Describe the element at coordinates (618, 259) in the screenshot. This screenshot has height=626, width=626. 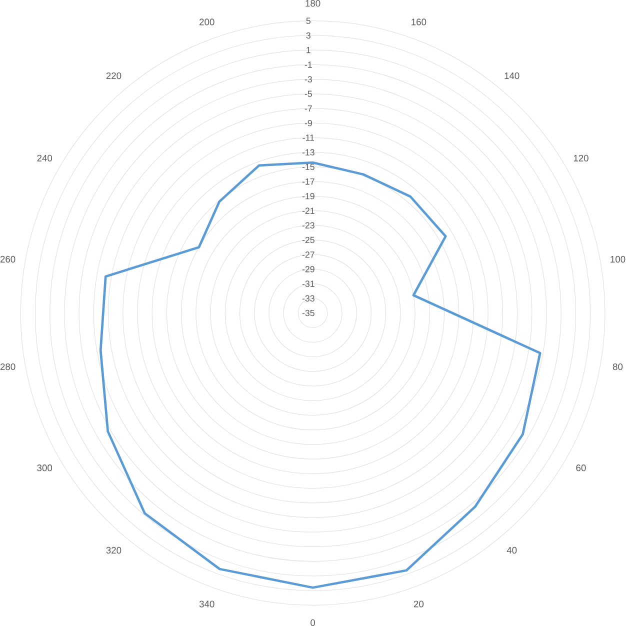
I see `spoke-label: 100` at that location.